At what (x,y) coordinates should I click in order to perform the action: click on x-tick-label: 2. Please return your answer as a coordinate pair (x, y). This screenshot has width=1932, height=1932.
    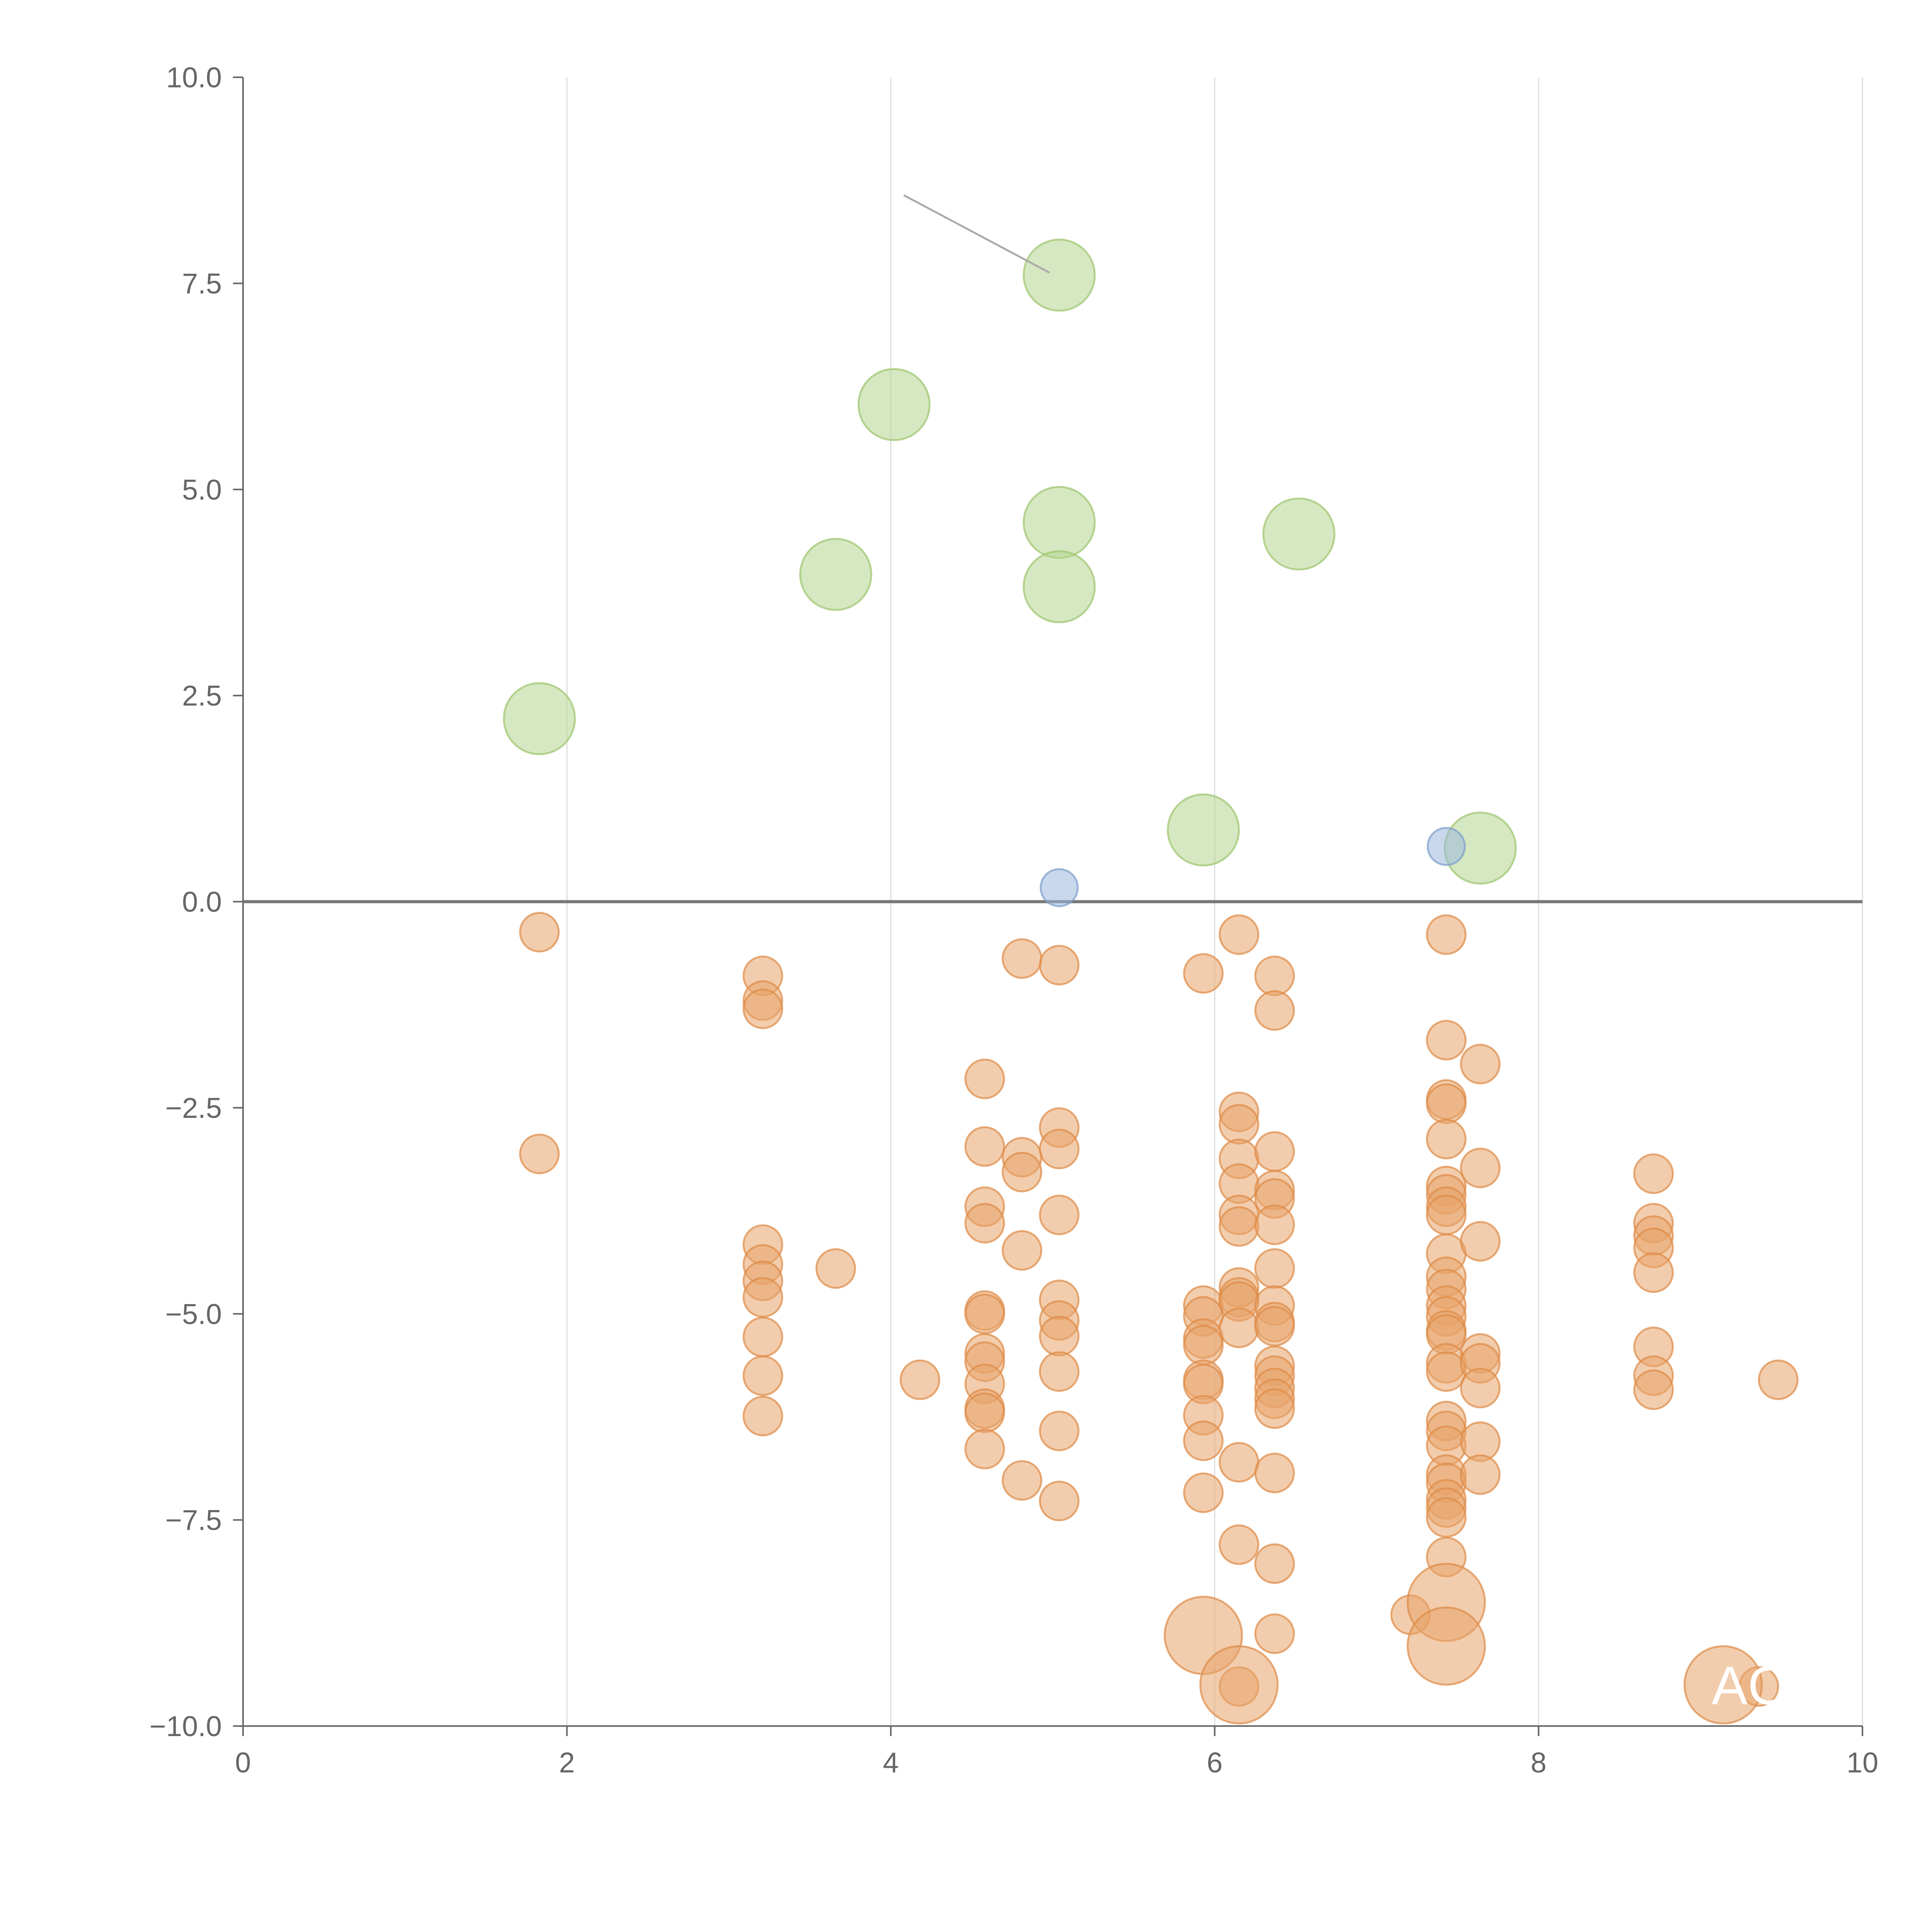
    Looking at the image, I should click on (567, 1763).